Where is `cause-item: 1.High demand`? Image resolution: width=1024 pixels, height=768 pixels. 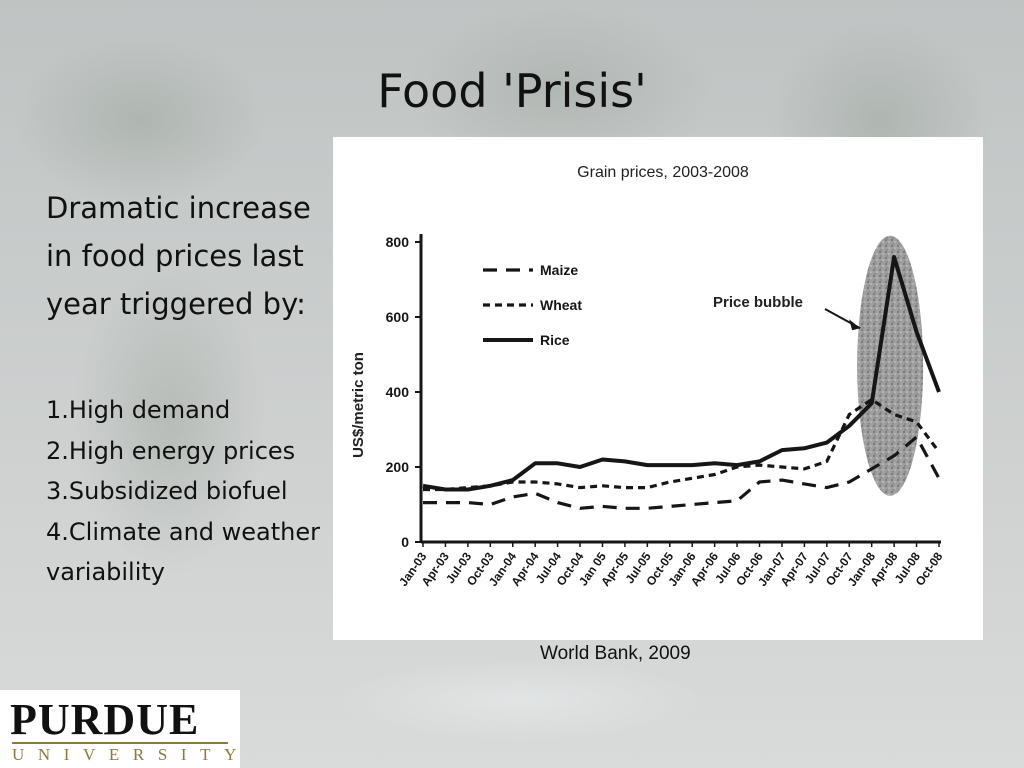
cause-item: 1.High demand is located at coordinates (138, 410).